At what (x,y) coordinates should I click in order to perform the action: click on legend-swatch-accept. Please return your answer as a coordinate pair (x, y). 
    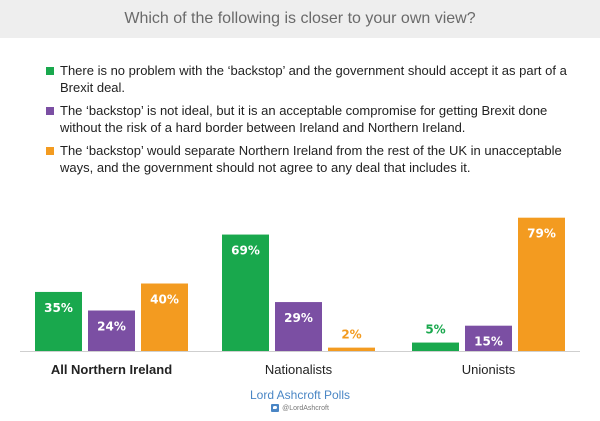
    Looking at the image, I should click on (50, 71).